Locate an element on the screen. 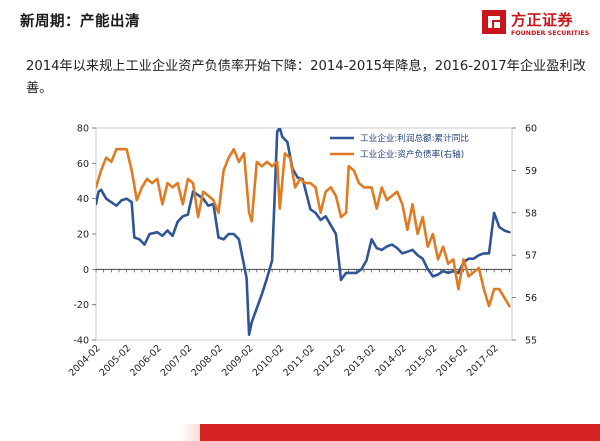  x-axis-tick-label: 2013-02 is located at coordinates (360, 361).